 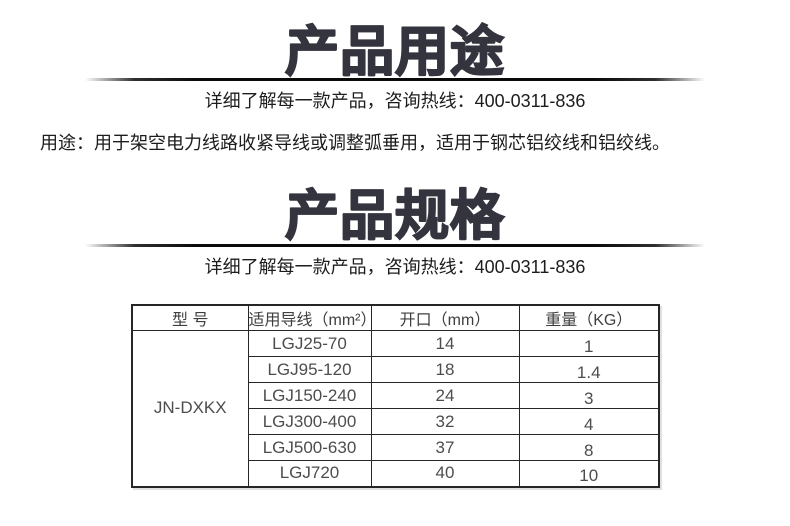 What do you see at coordinates (309, 395) in the screenshot?
I see `conductor-cell: LGJ150-240` at bounding box center [309, 395].